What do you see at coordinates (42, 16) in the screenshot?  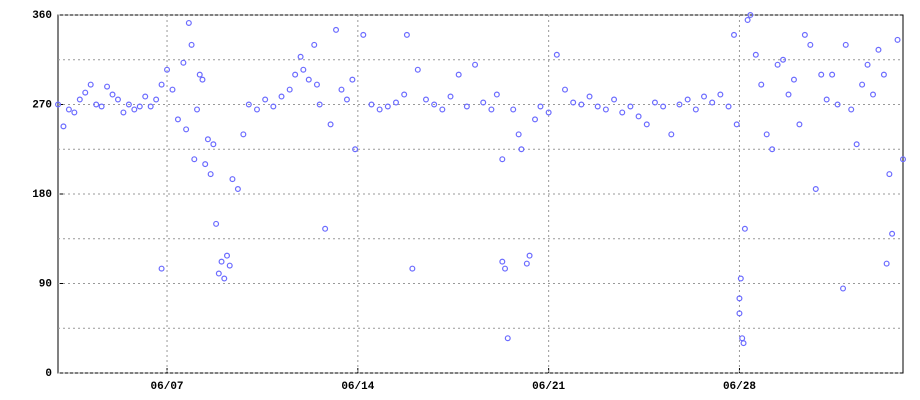 I see `y-tick-label: 360` at bounding box center [42, 16].